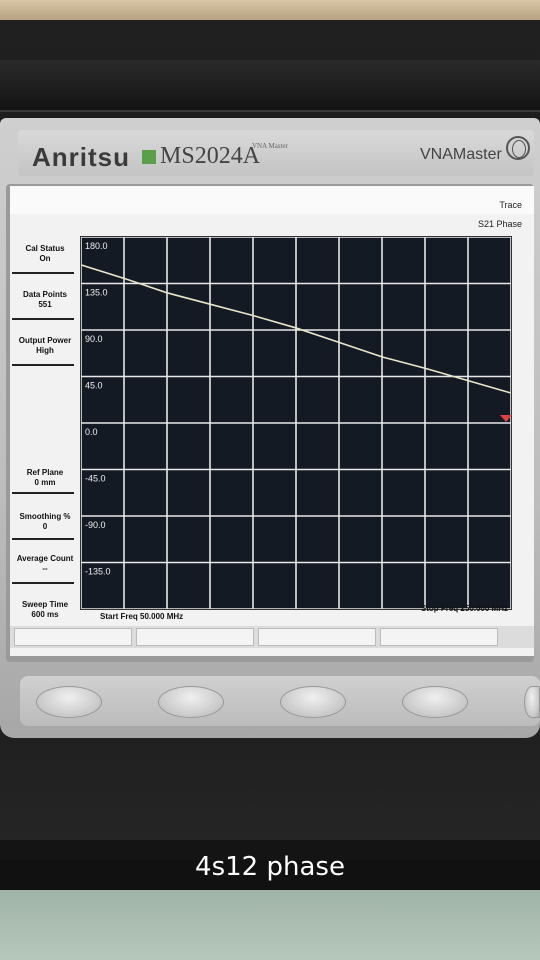 Image resolution: width=540 pixels, height=960 pixels. What do you see at coordinates (510, 205) in the screenshot?
I see `trace-label: Trace` at bounding box center [510, 205].